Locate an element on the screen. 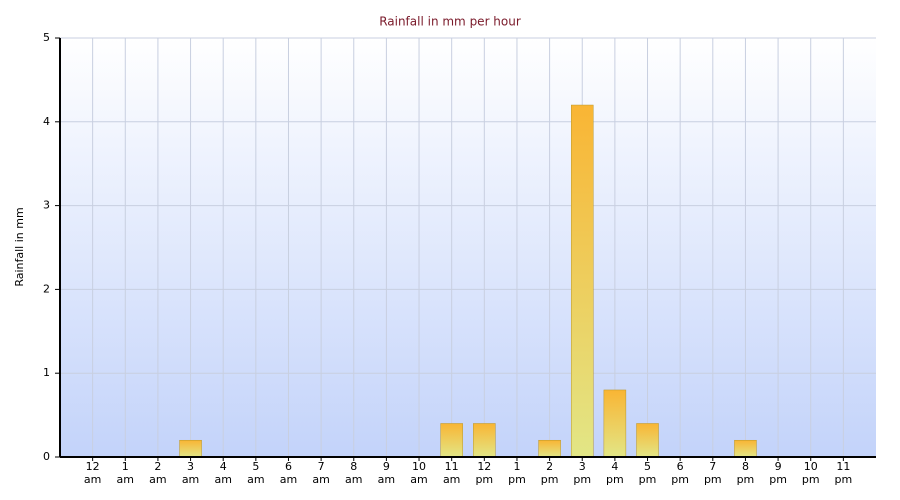 This screenshot has height=500, width=900. x-tick-label: 12 am is located at coordinates (92, 473).